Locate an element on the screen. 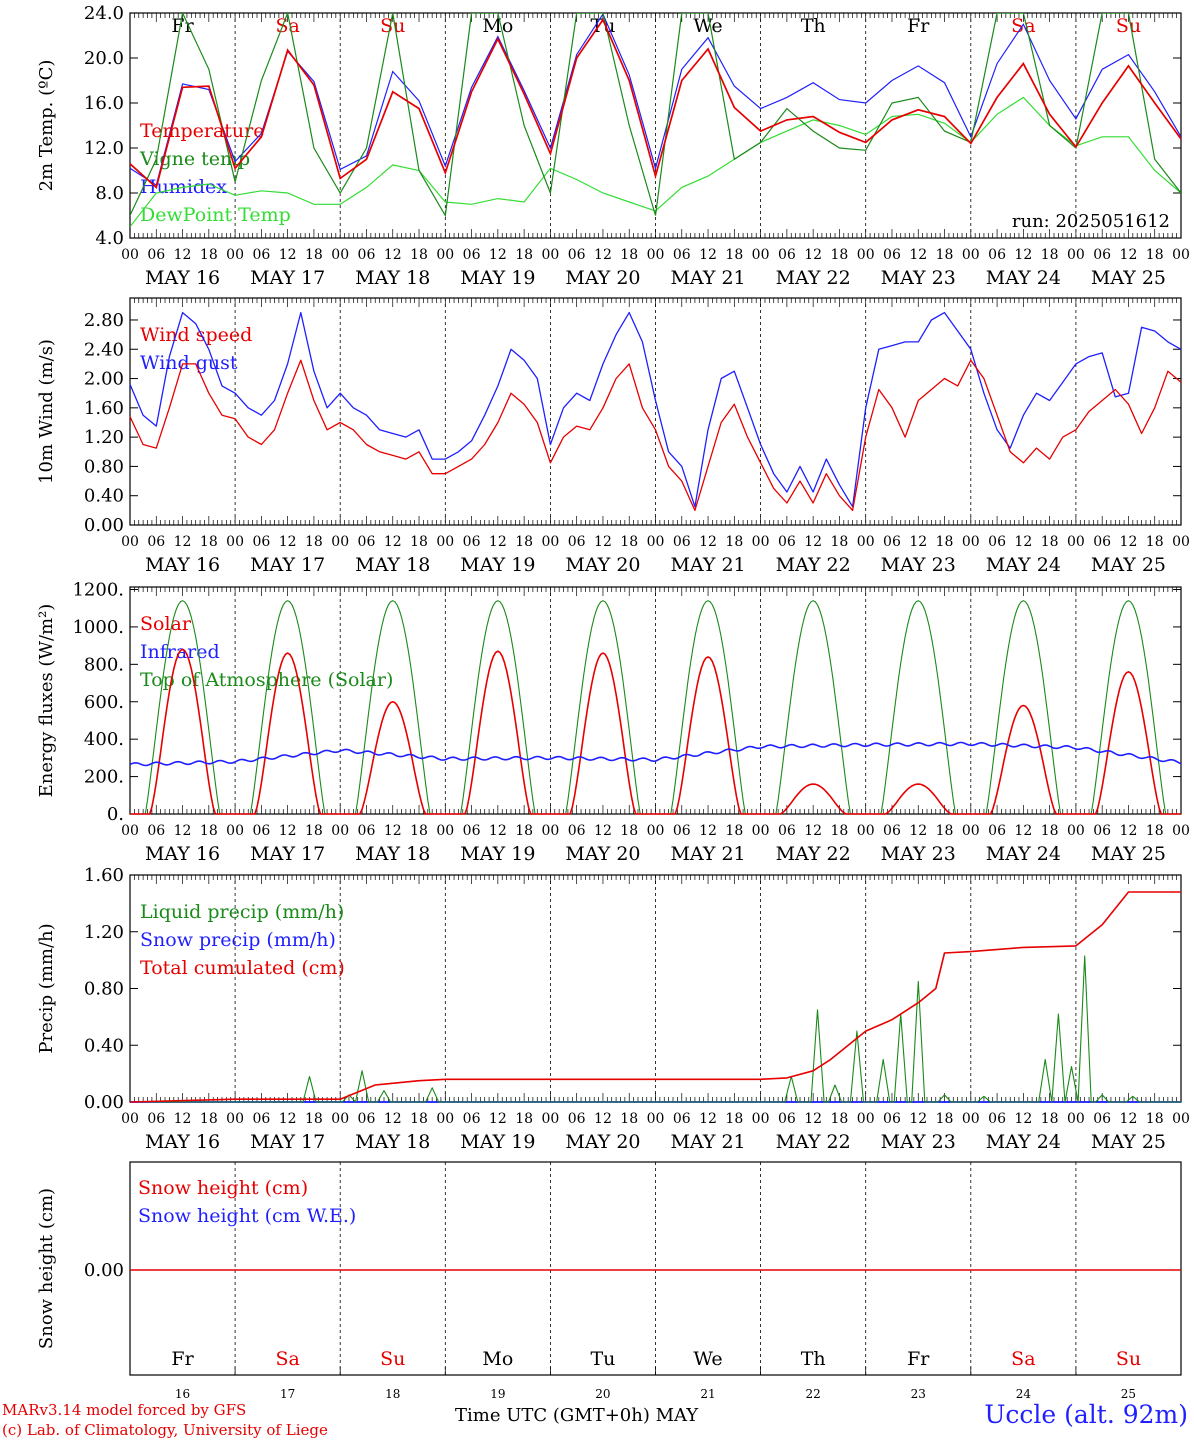  panel-1-legend-entry: Vigne temp is located at coordinates (194, 159).